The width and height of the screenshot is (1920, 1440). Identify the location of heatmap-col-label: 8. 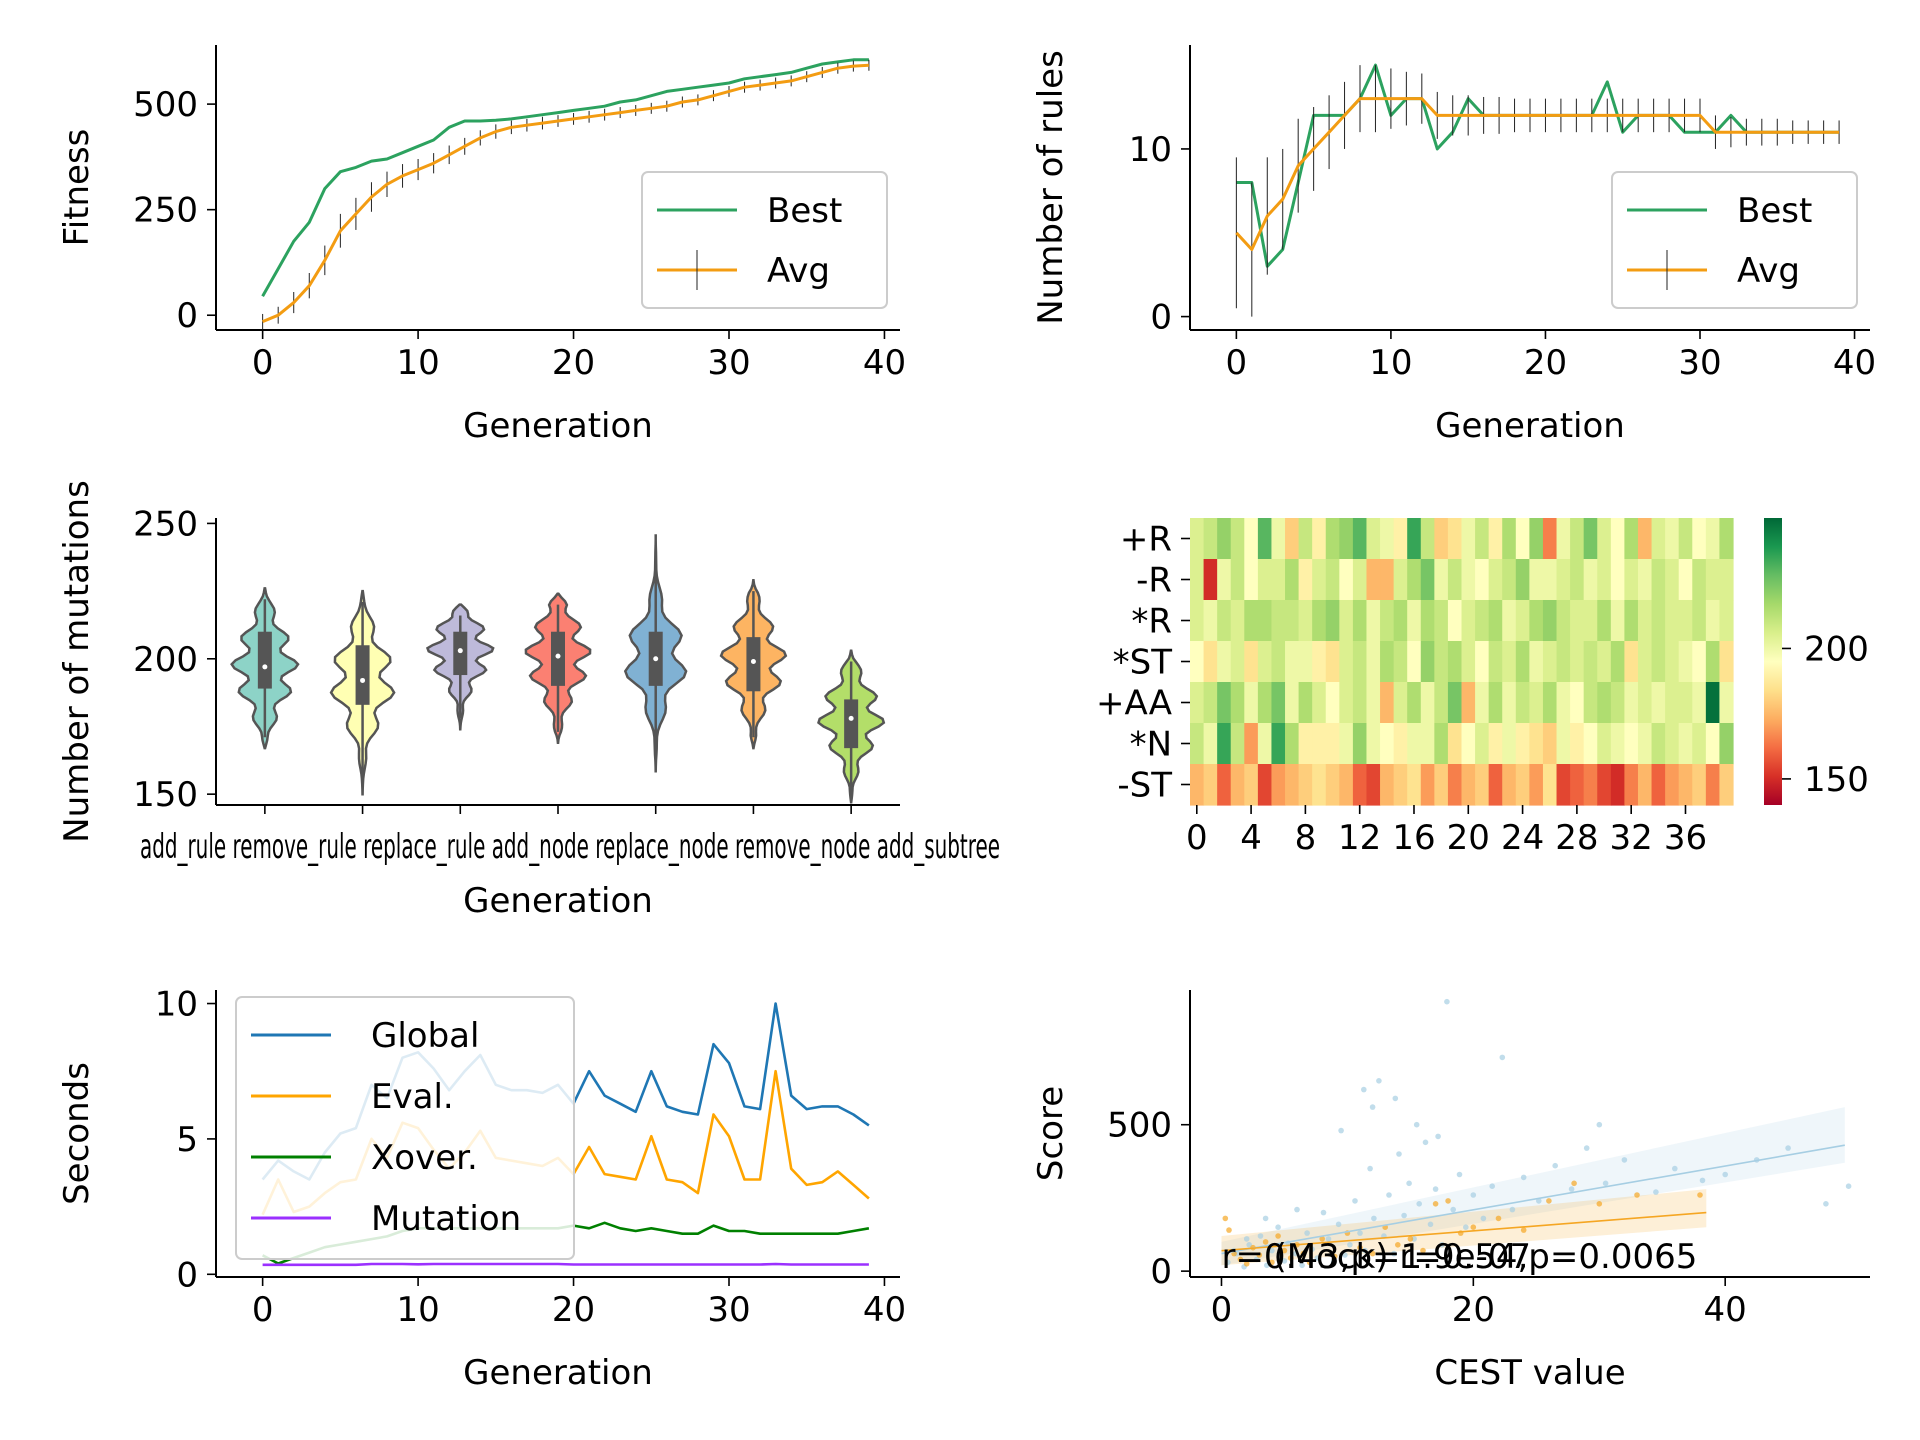
(1306, 838).